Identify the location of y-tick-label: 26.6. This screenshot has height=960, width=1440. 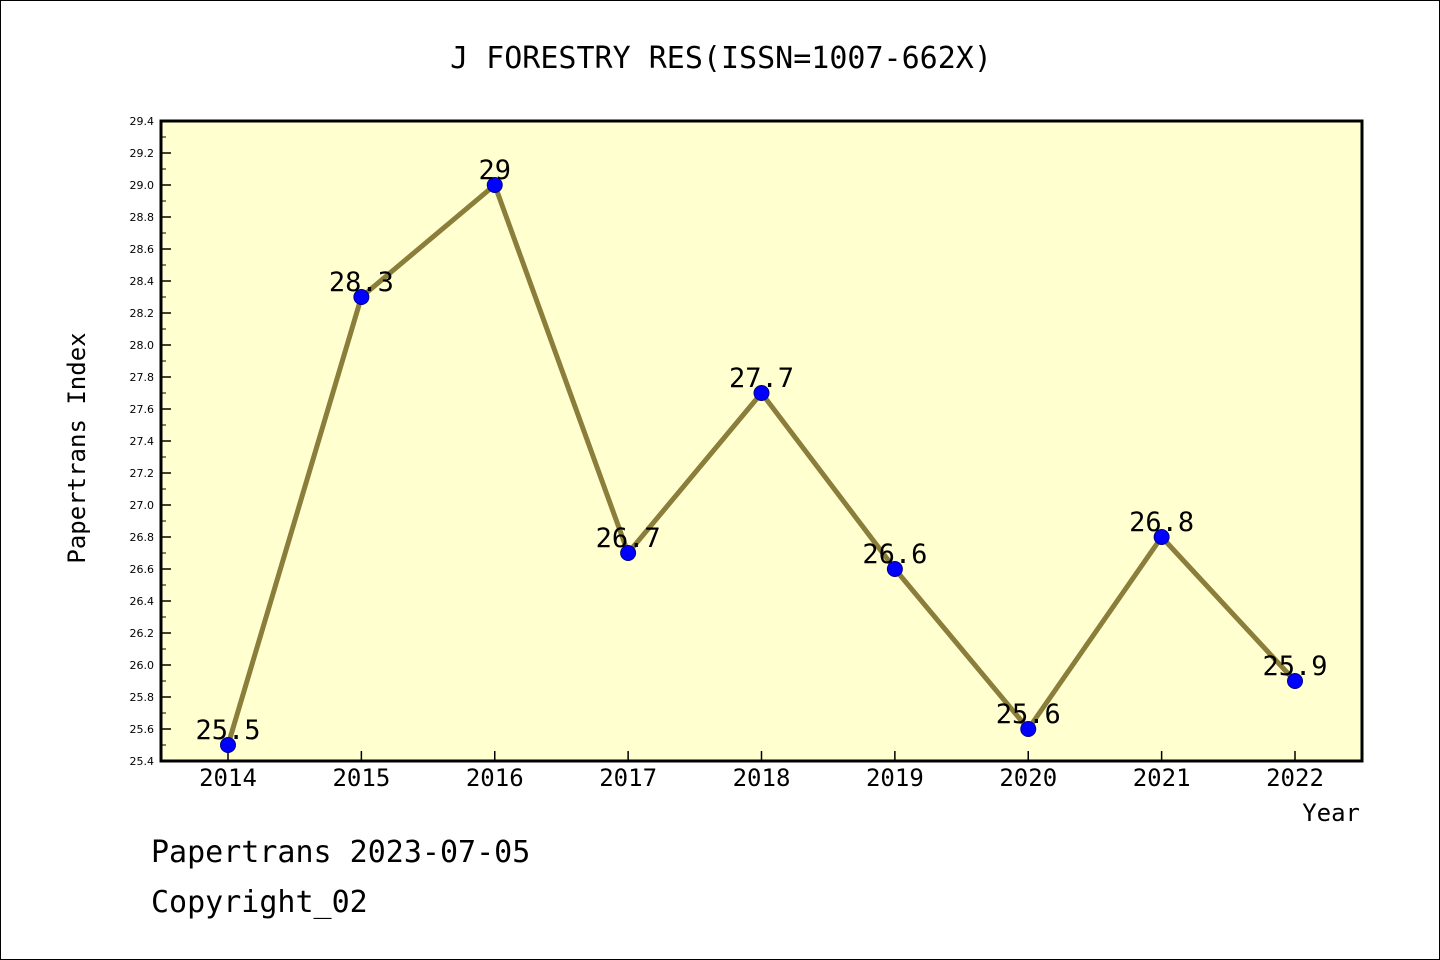
(142, 569).